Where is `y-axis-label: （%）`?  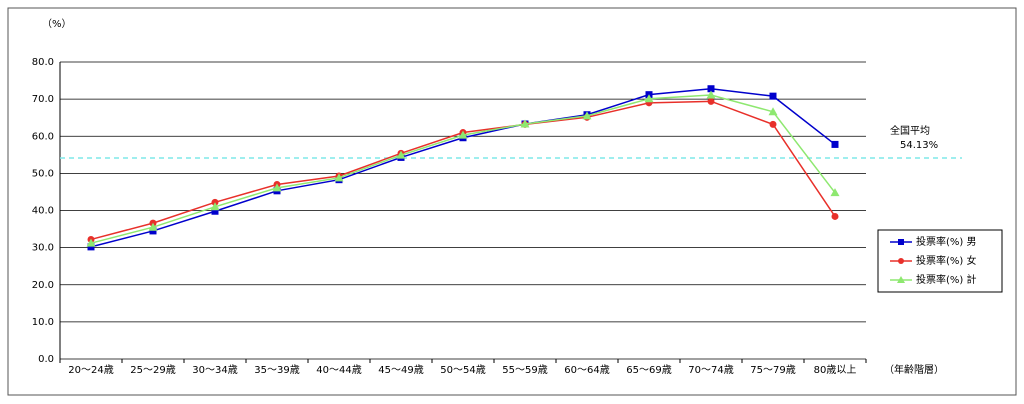
y-axis-label: （%） is located at coordinates (57, 24).